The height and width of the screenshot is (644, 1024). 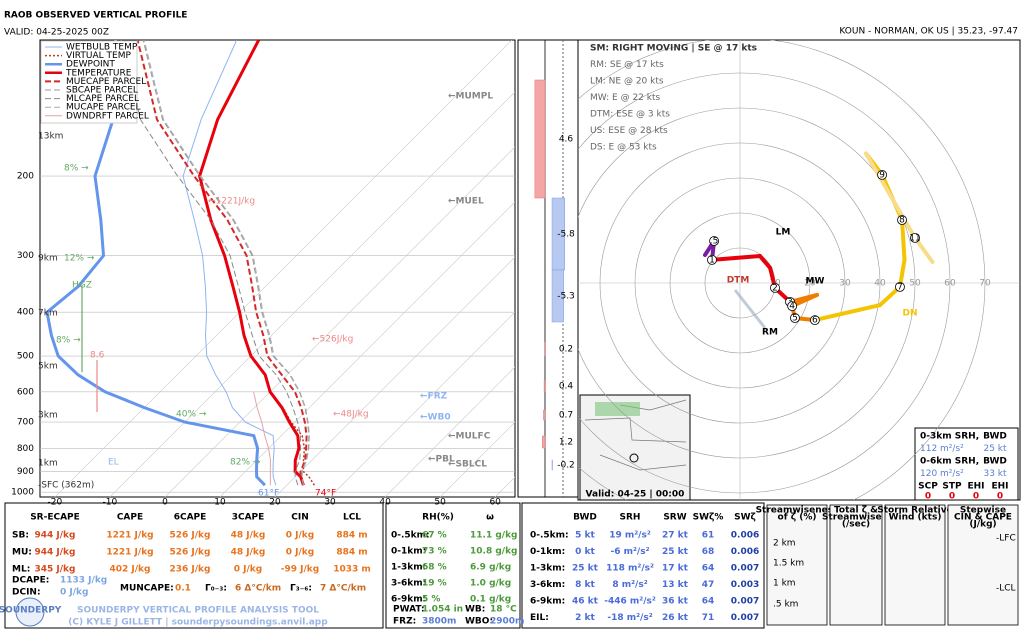 I want to click on panel-label: -LFC, so click(x=1006, y=539).